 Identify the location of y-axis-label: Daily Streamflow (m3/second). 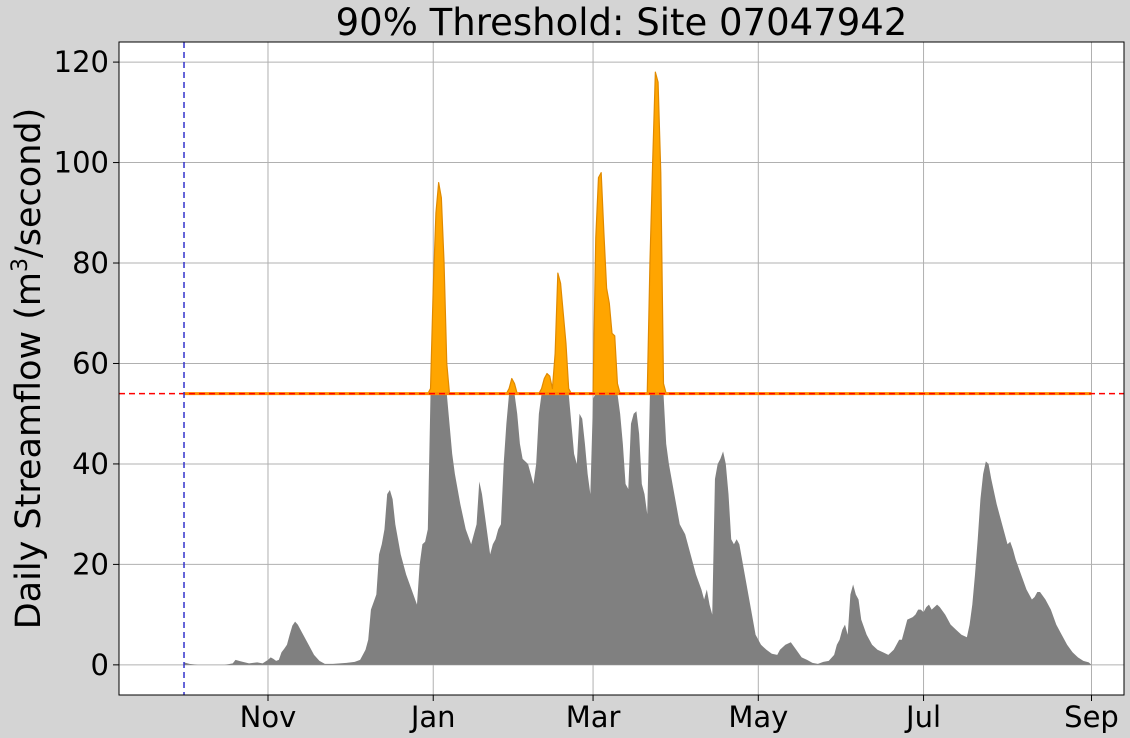
(28, 369).